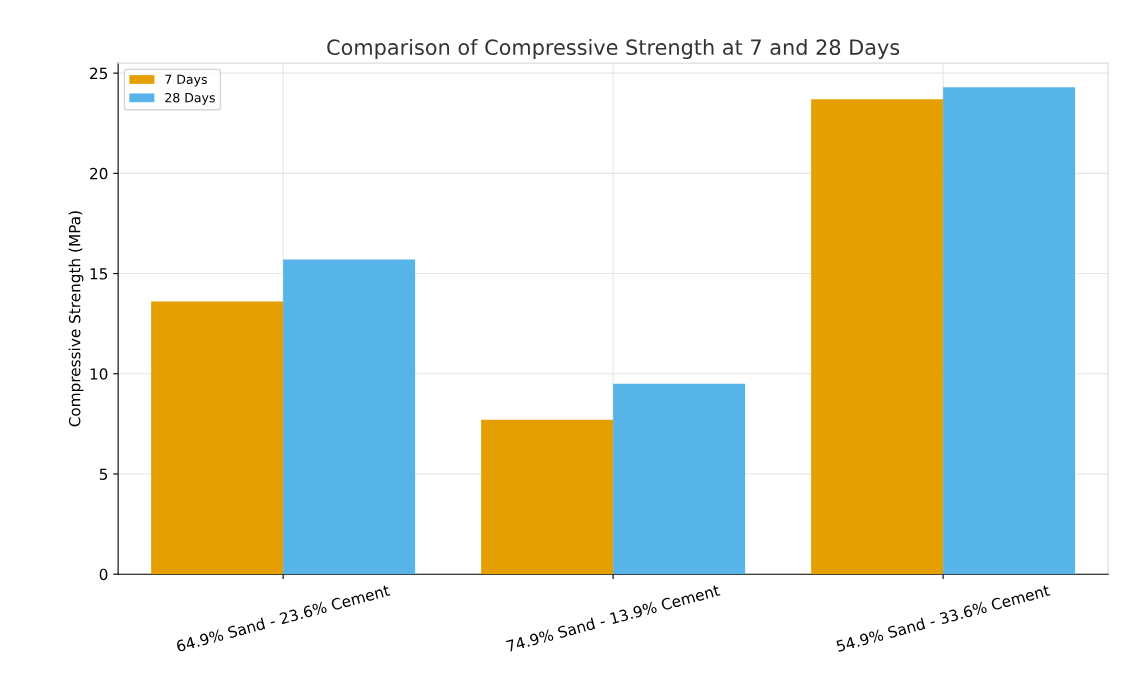 Image resolution: width=1125 pixels, height=686 pixels. I want to click on legend-label: 7 Days, so click(186, 80).